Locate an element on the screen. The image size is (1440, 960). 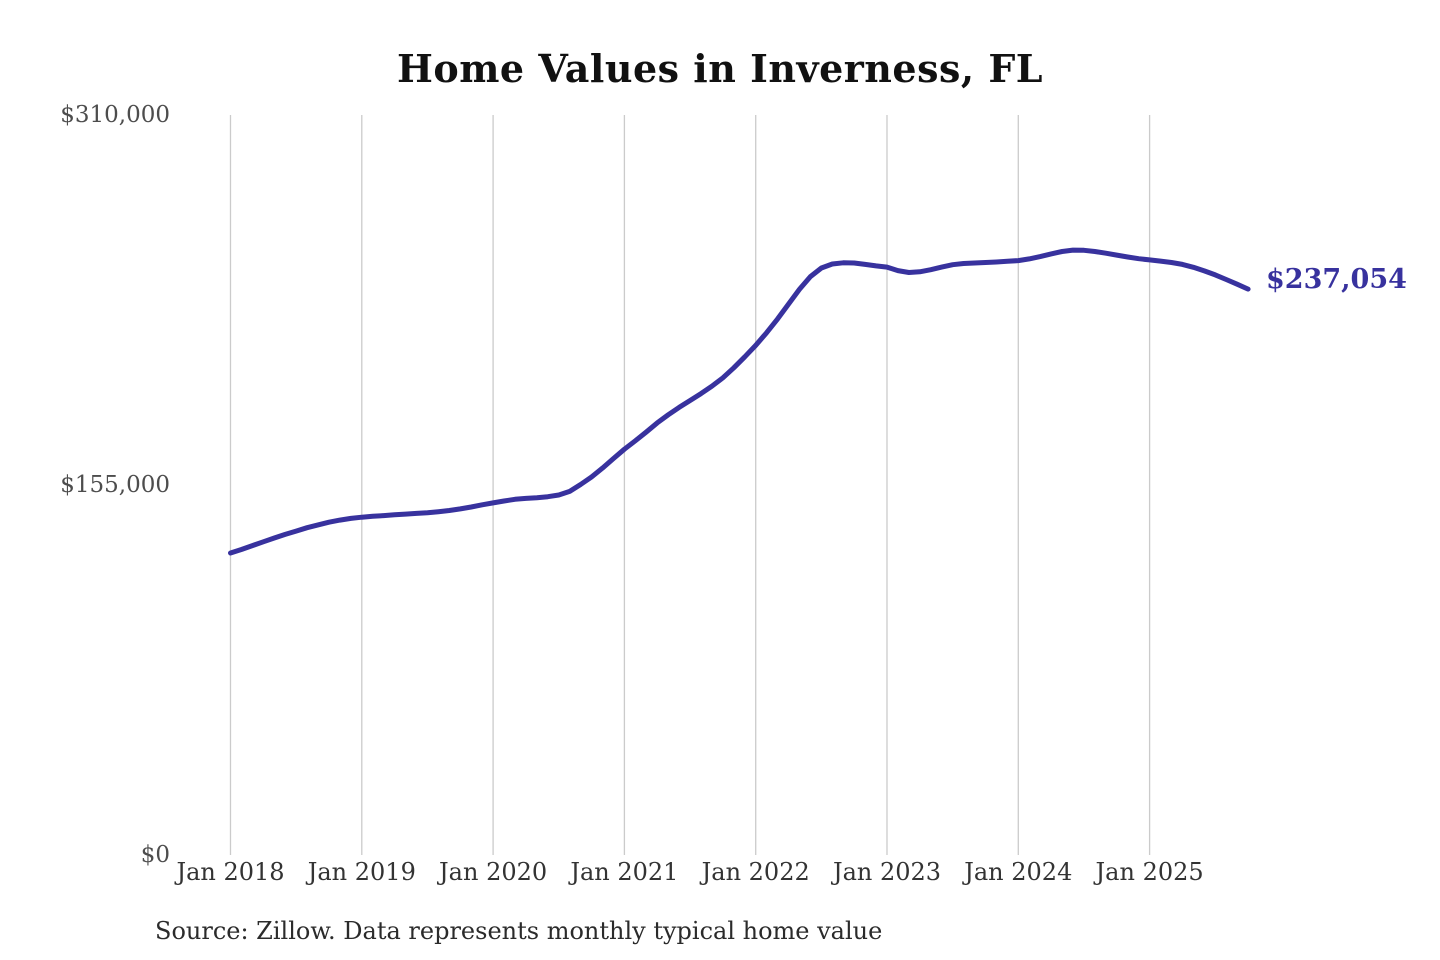
x-tick-label-jan-2025: Jan 2025 is located at coordinates (1149, 872).